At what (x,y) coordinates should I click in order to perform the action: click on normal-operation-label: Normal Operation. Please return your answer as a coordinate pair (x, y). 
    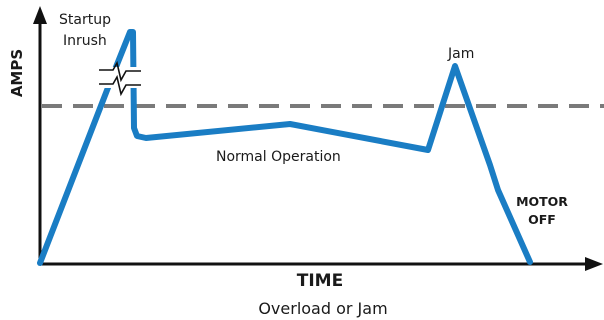
    Looking at the image, I should click on (278, 157).